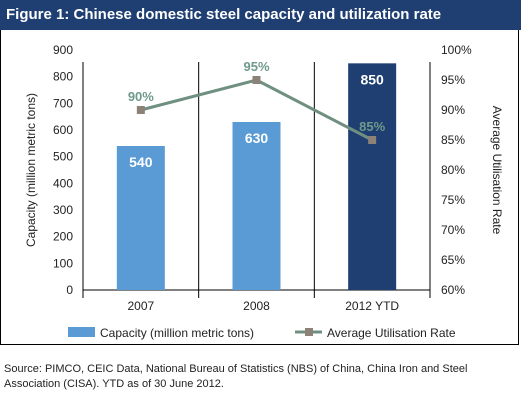  Describe the element at coordinates (177, 333) in the screenshot. I see `legend-label-capacity: Capacity (million metric tons)` at that location.